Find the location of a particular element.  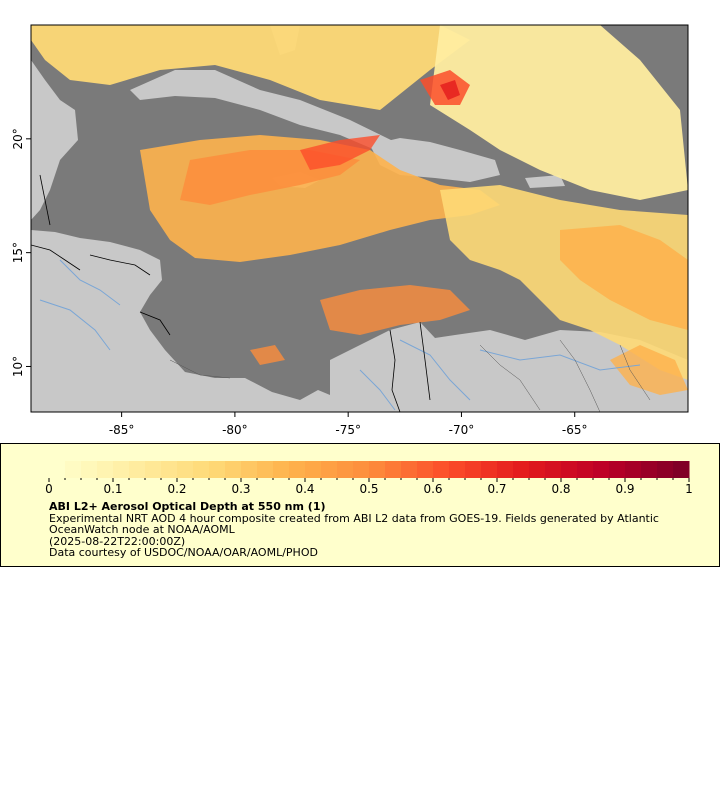

y-axis-ticks: 20° 15° 10° is located at coordinates (21, 252).